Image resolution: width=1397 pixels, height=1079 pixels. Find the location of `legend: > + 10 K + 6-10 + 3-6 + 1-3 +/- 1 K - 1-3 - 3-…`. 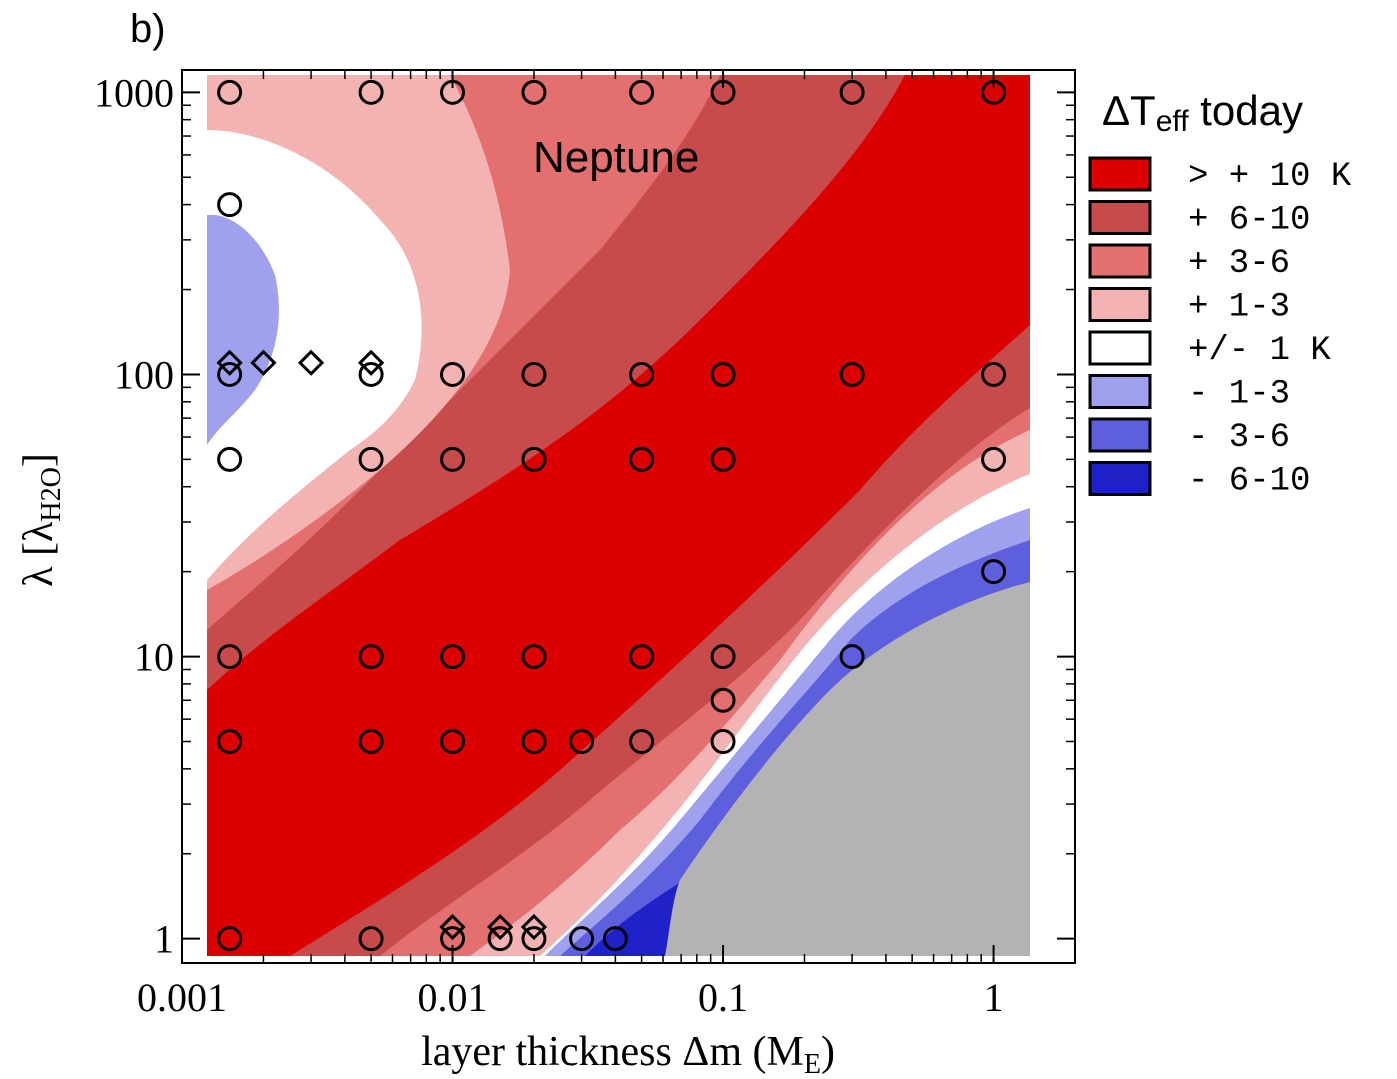

legend: > + 10 K + 6-10 + 3-6 + 1-3 +/- 1 K - 1-3 - 3-… is located at coordinates (1220, 328).